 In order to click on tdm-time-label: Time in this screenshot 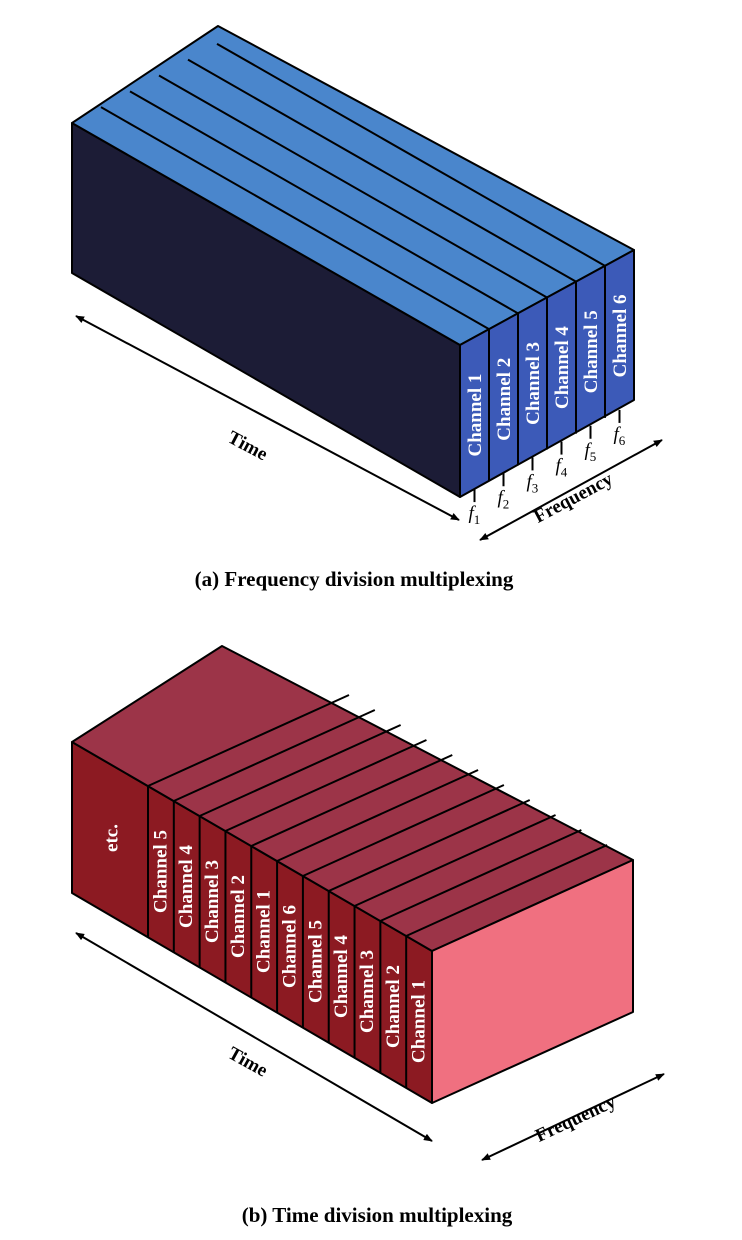, I will do `click(247, 1062)`.